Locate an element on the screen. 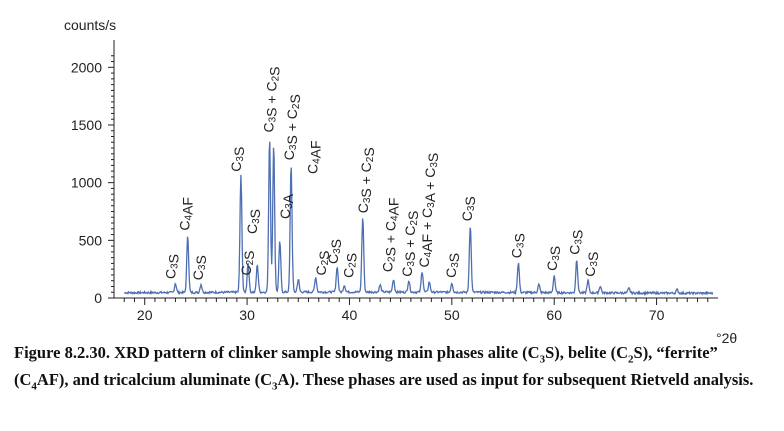  x-tick-label: 50 is located at coordinates (452, 315).